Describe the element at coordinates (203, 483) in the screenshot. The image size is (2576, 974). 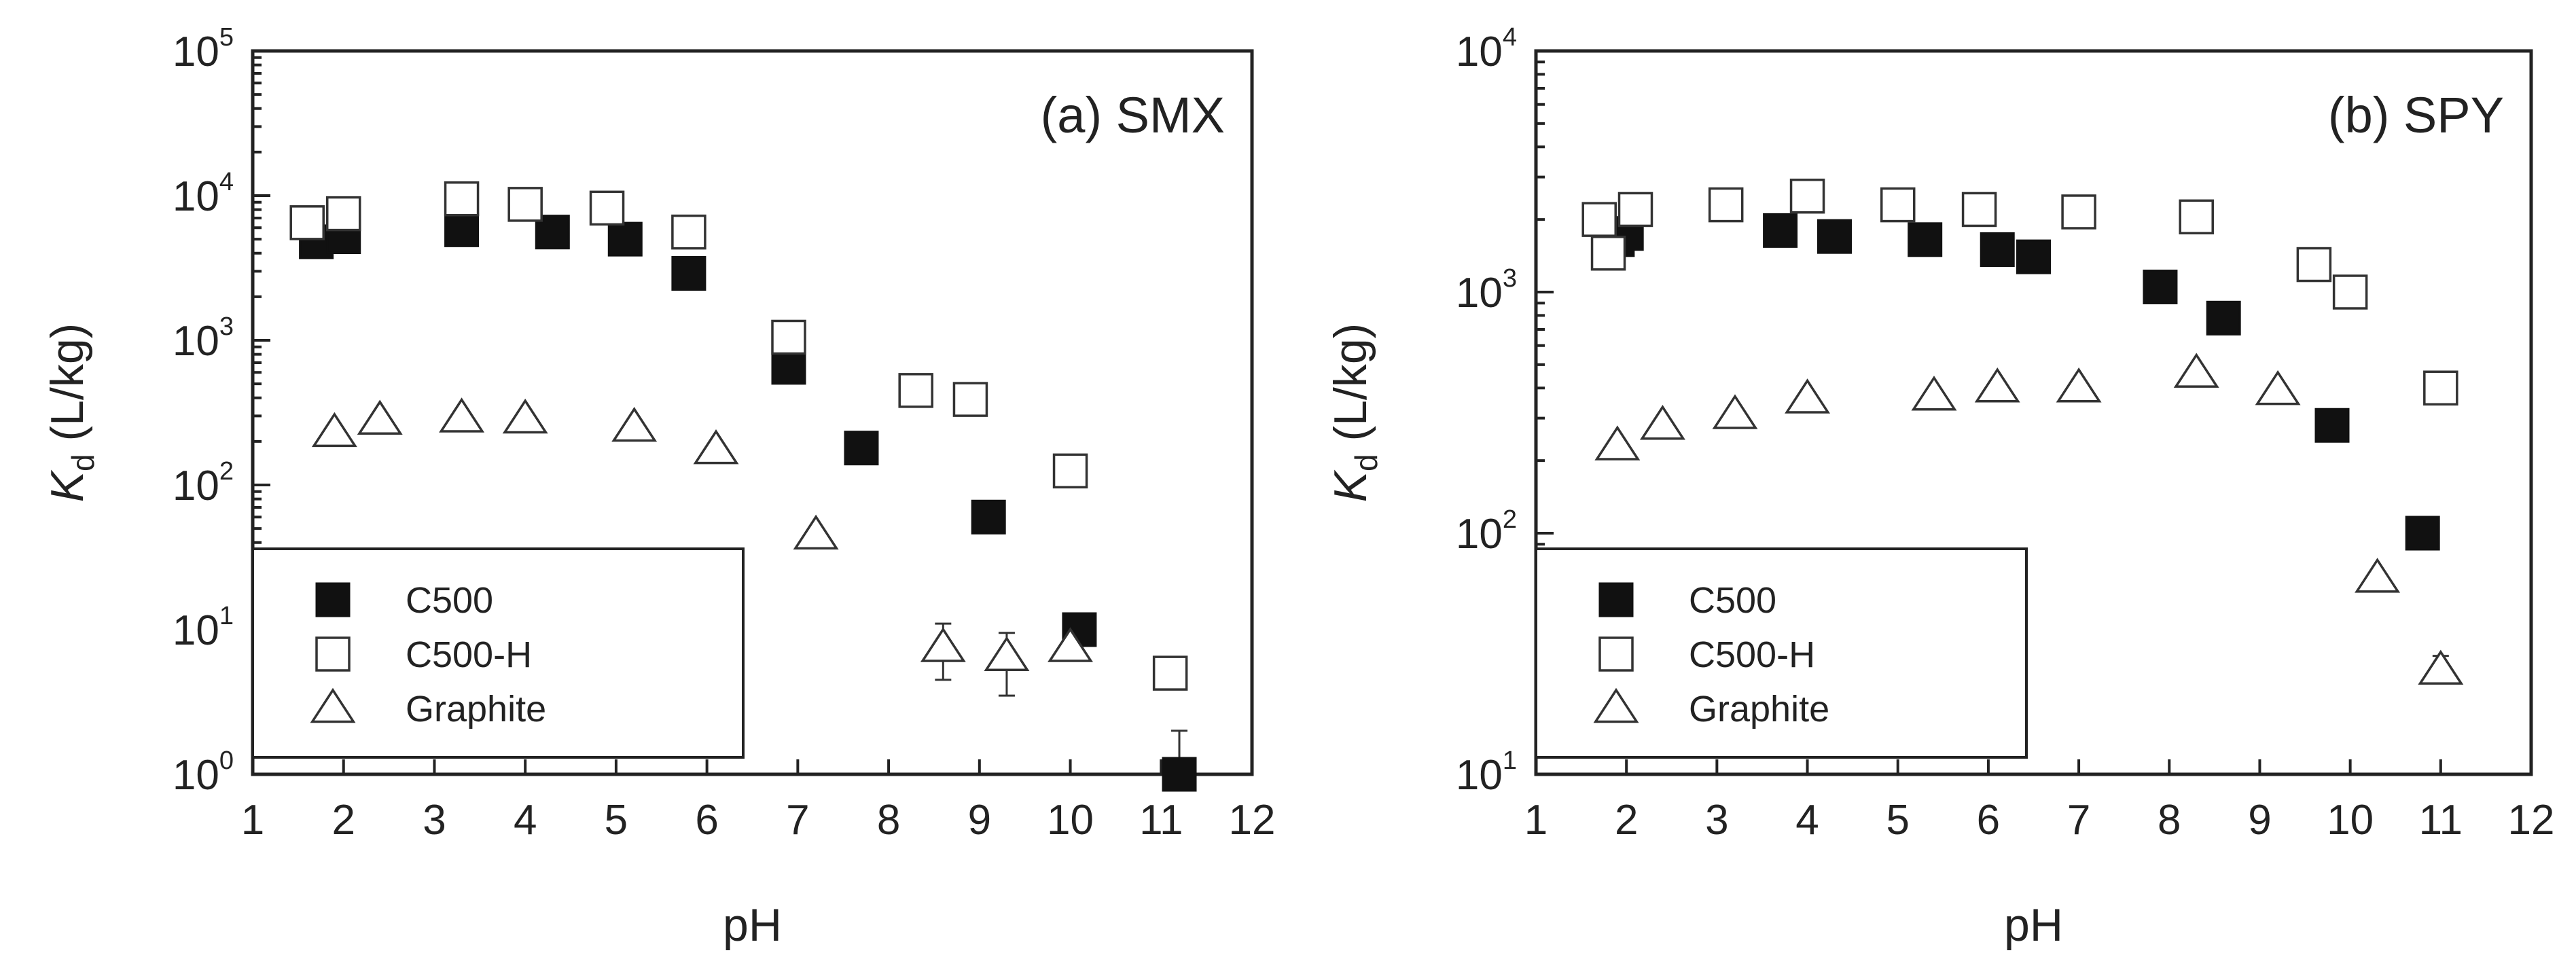
I see `y-tick-label: 10²` at that location.